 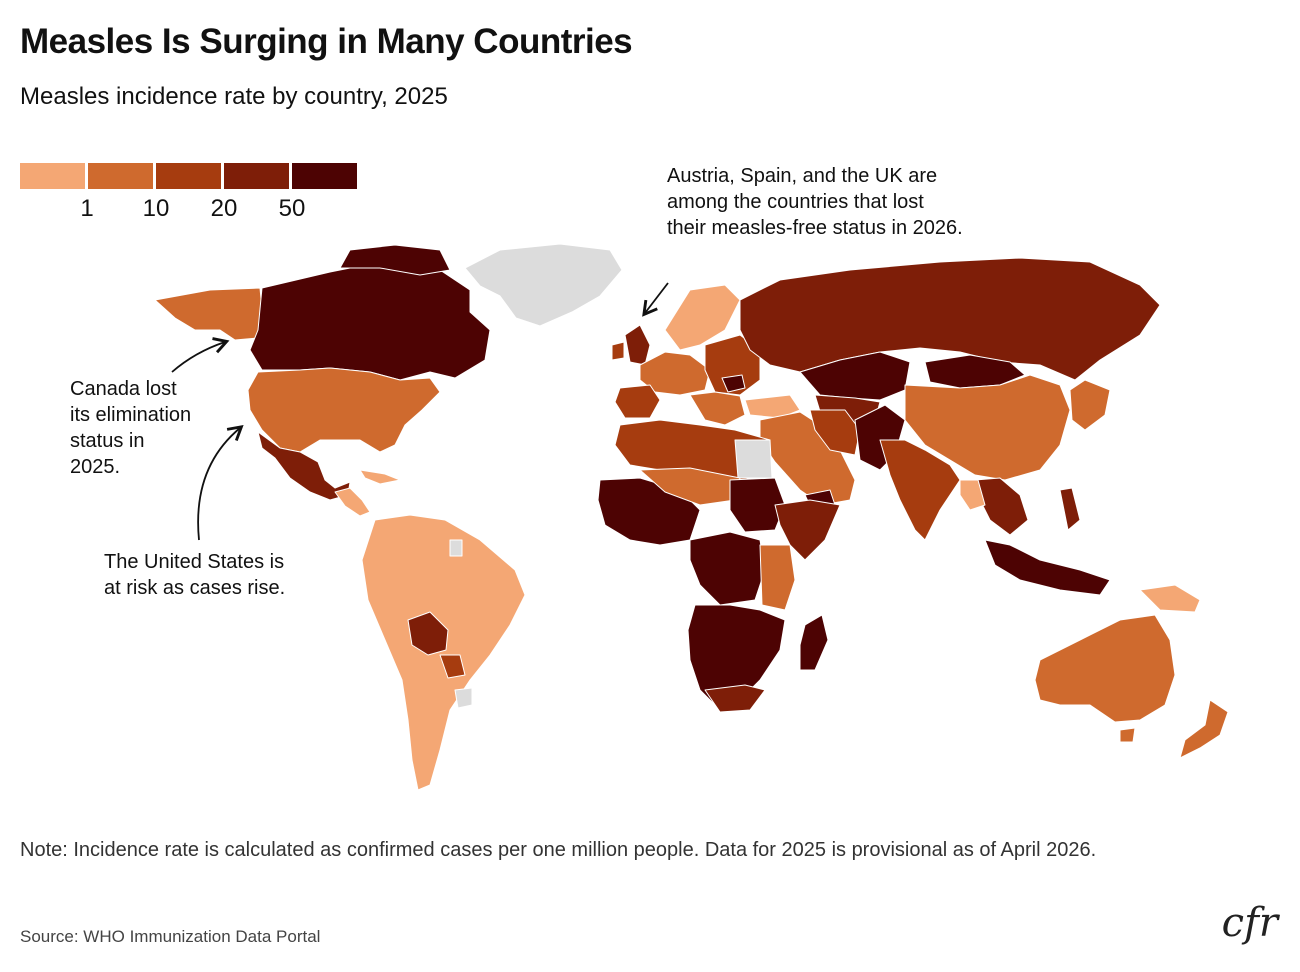 What do you see at coordinates (194, 562) in the screenshot?
I see `us-annotation-line: The United States is` at bounding box center [194, 562].